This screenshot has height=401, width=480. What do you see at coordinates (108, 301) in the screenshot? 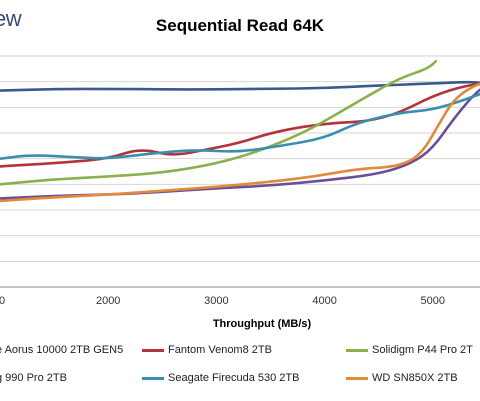
I see `x-tick-label: 2000` at bounding box center [108, 301].